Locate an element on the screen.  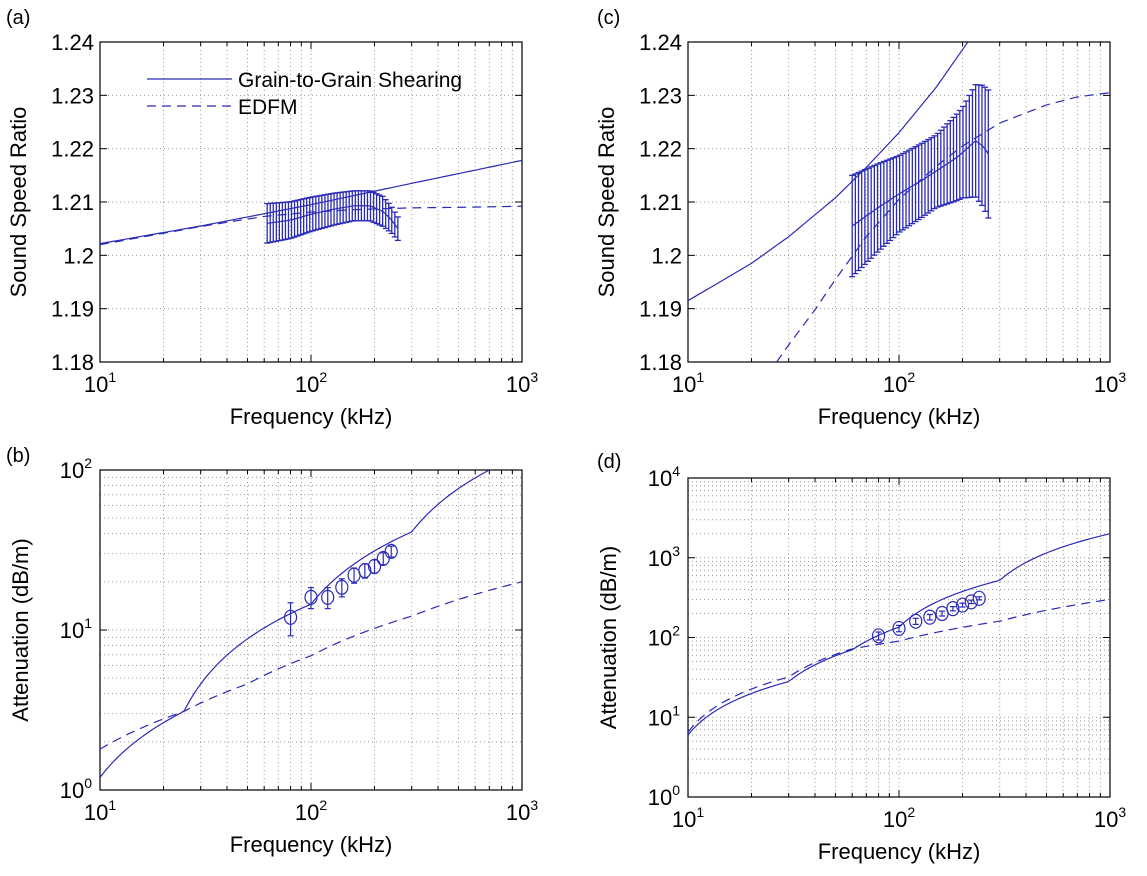
y-tick-label: 1.24 is located at coordinates (72, 42).